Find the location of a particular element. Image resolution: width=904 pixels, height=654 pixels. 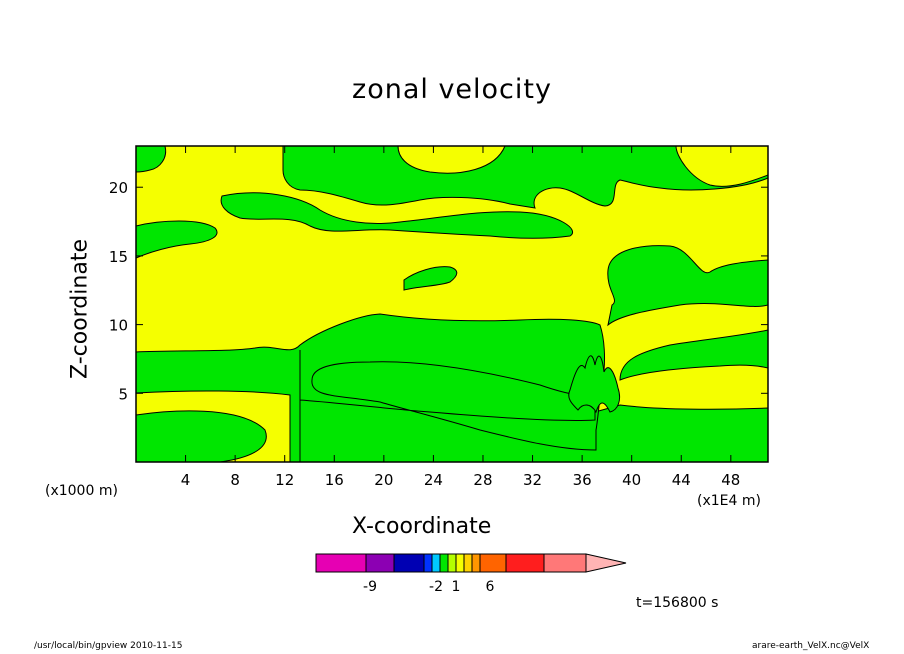

colorbar-label: 1 is located at coordinates (456, 587).